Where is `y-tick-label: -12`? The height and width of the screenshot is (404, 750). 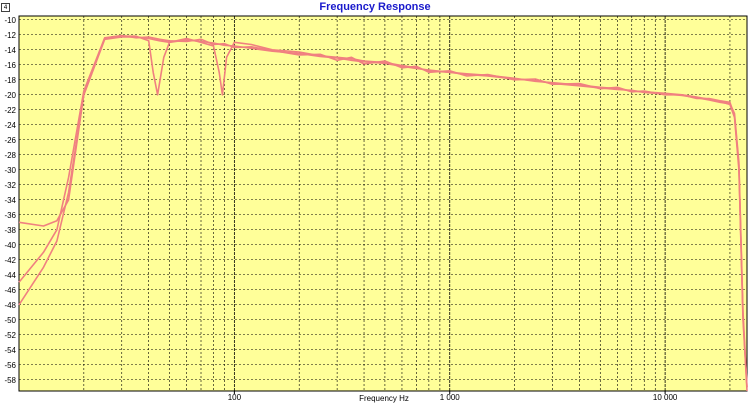 y-tick-label: -12 is located at coordinates (10, 35).